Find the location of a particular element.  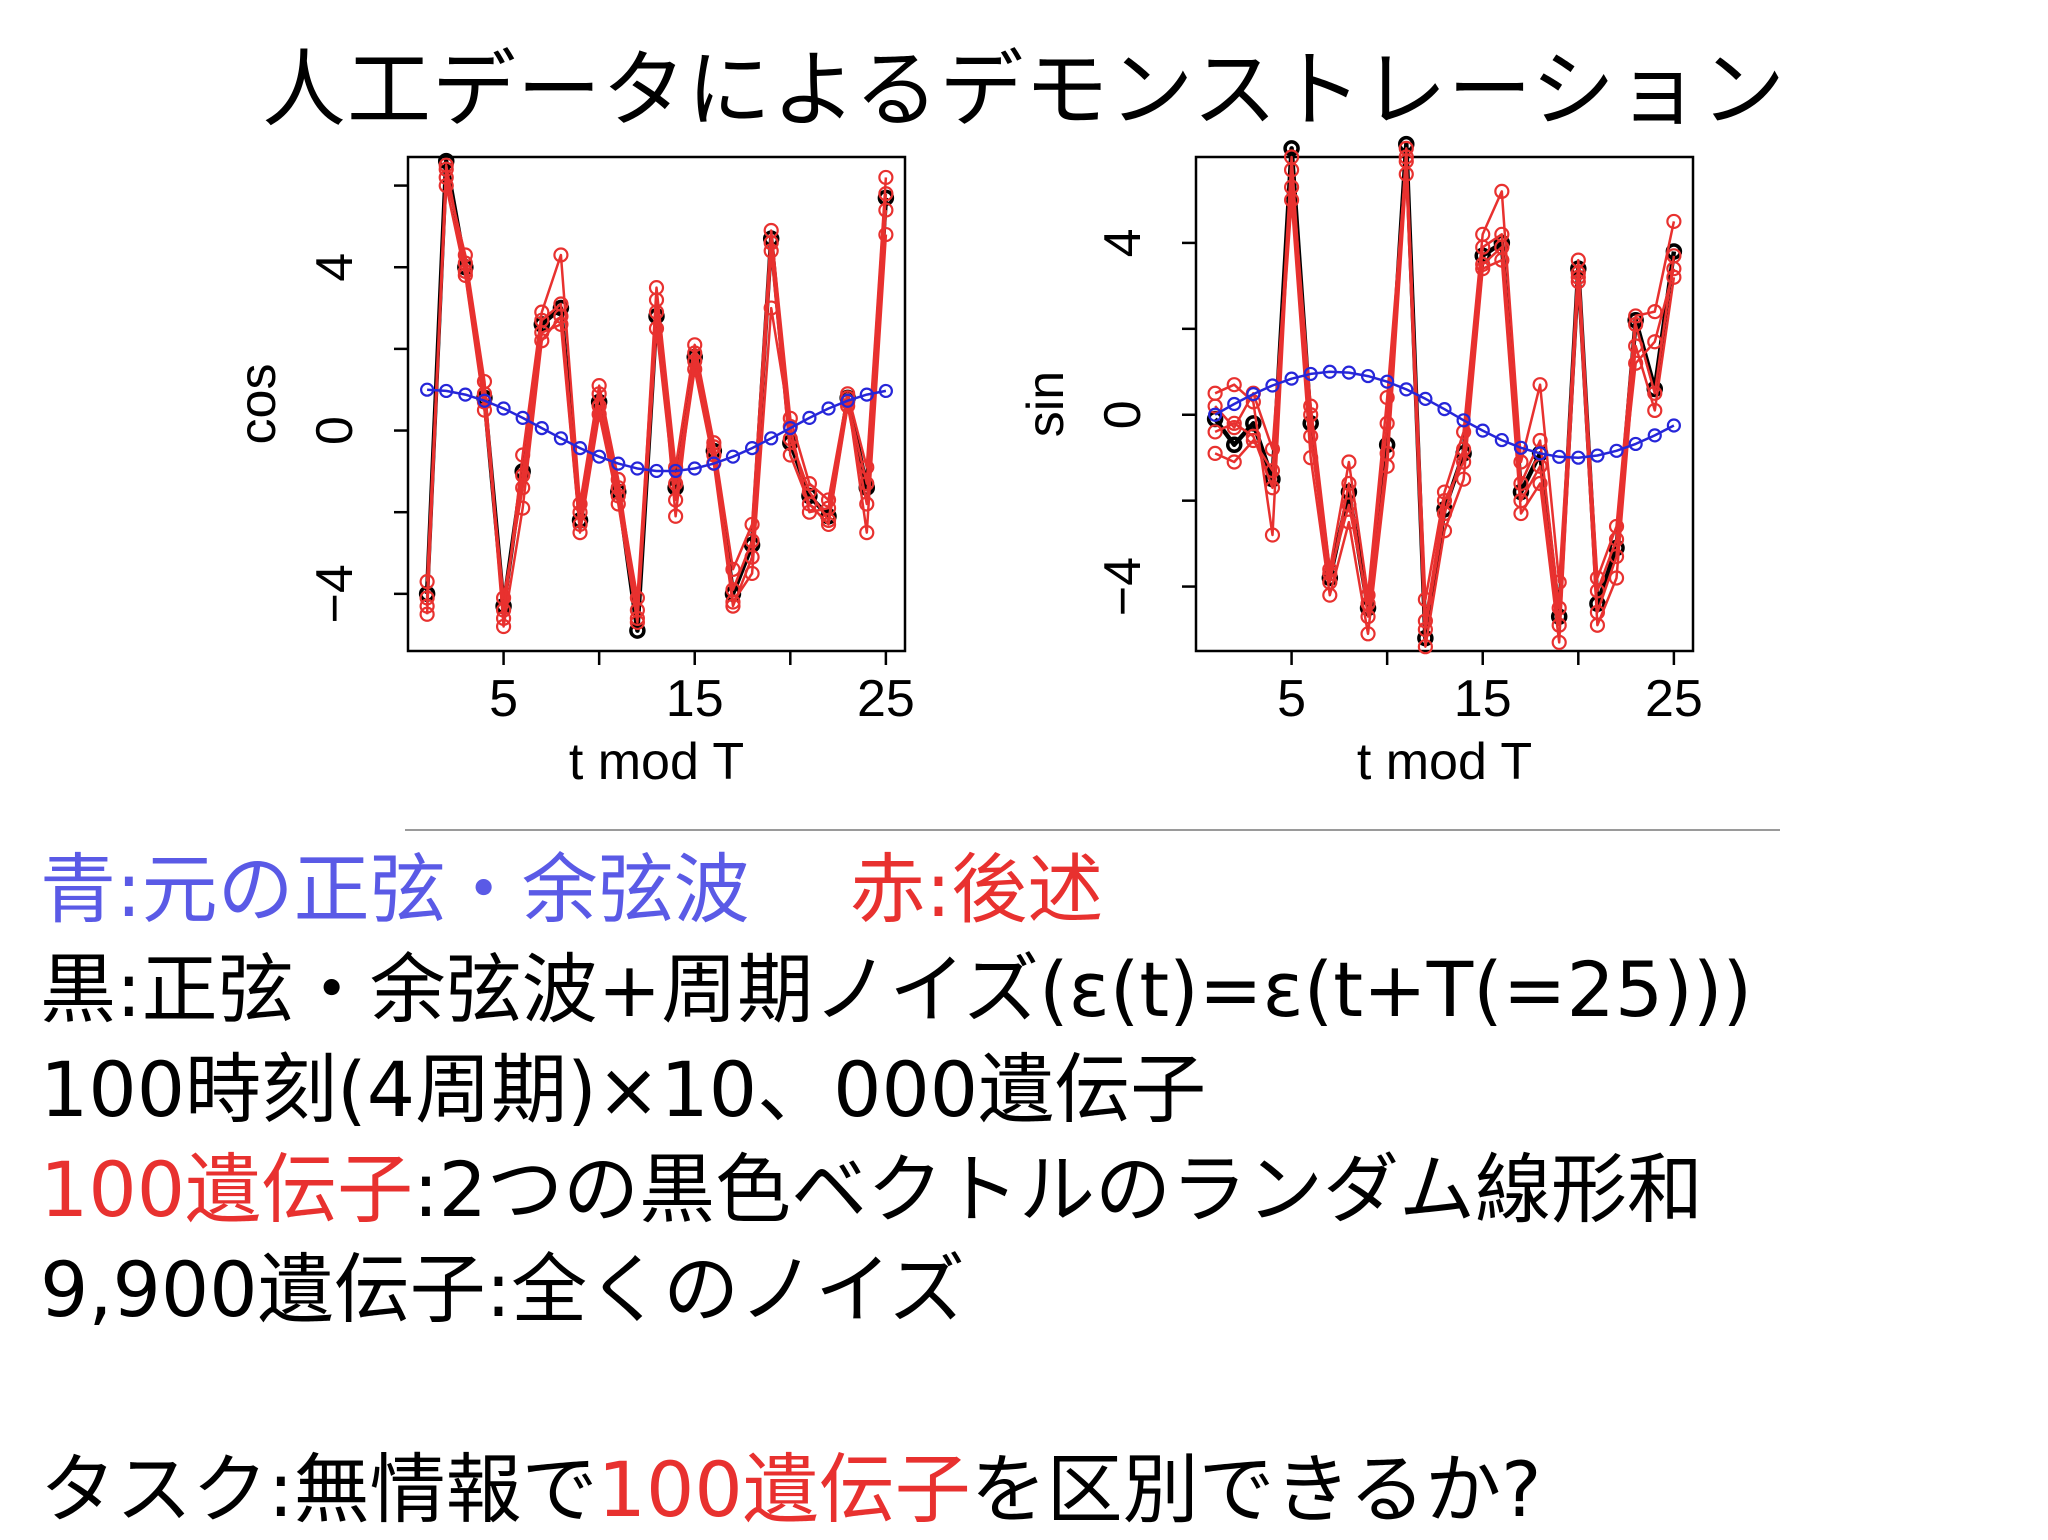

y-tick-label: 0 is located at coordinates (335, 430).